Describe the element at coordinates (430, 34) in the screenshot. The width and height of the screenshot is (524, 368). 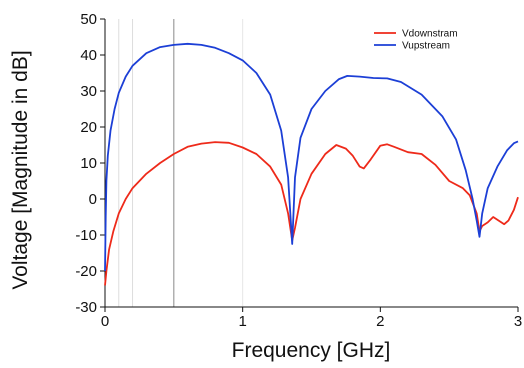
I see `legend-label: Vdownstram` at that location.